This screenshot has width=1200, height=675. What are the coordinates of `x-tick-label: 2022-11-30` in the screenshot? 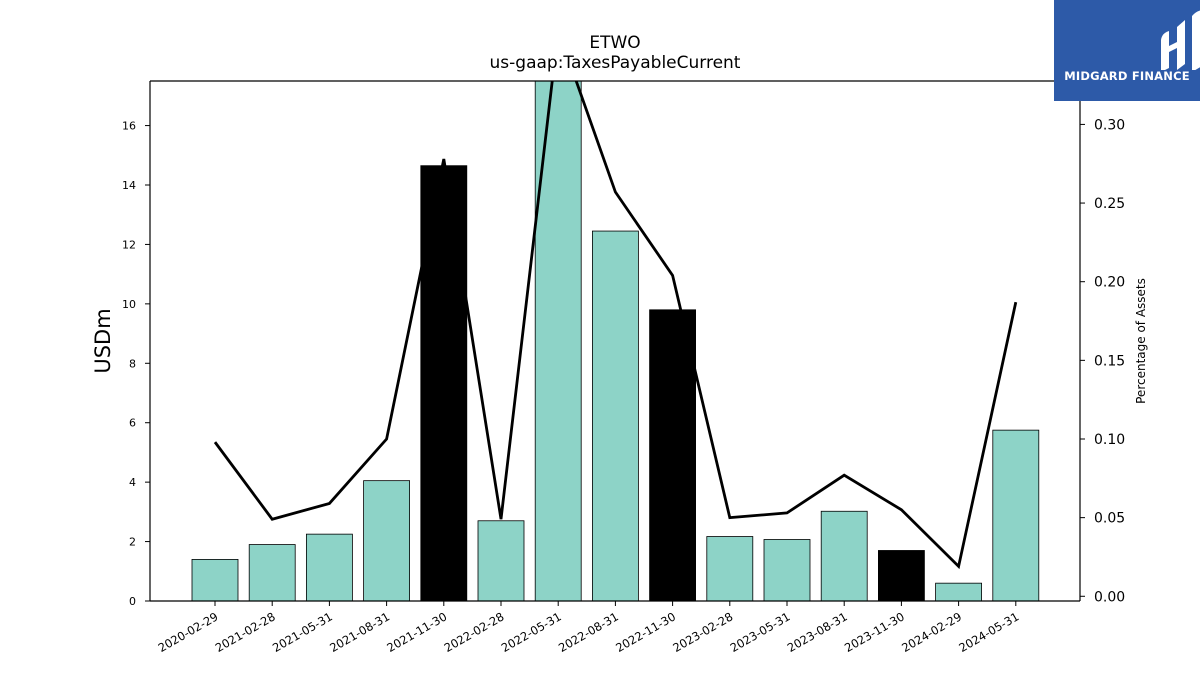 It's located at (645, 632).